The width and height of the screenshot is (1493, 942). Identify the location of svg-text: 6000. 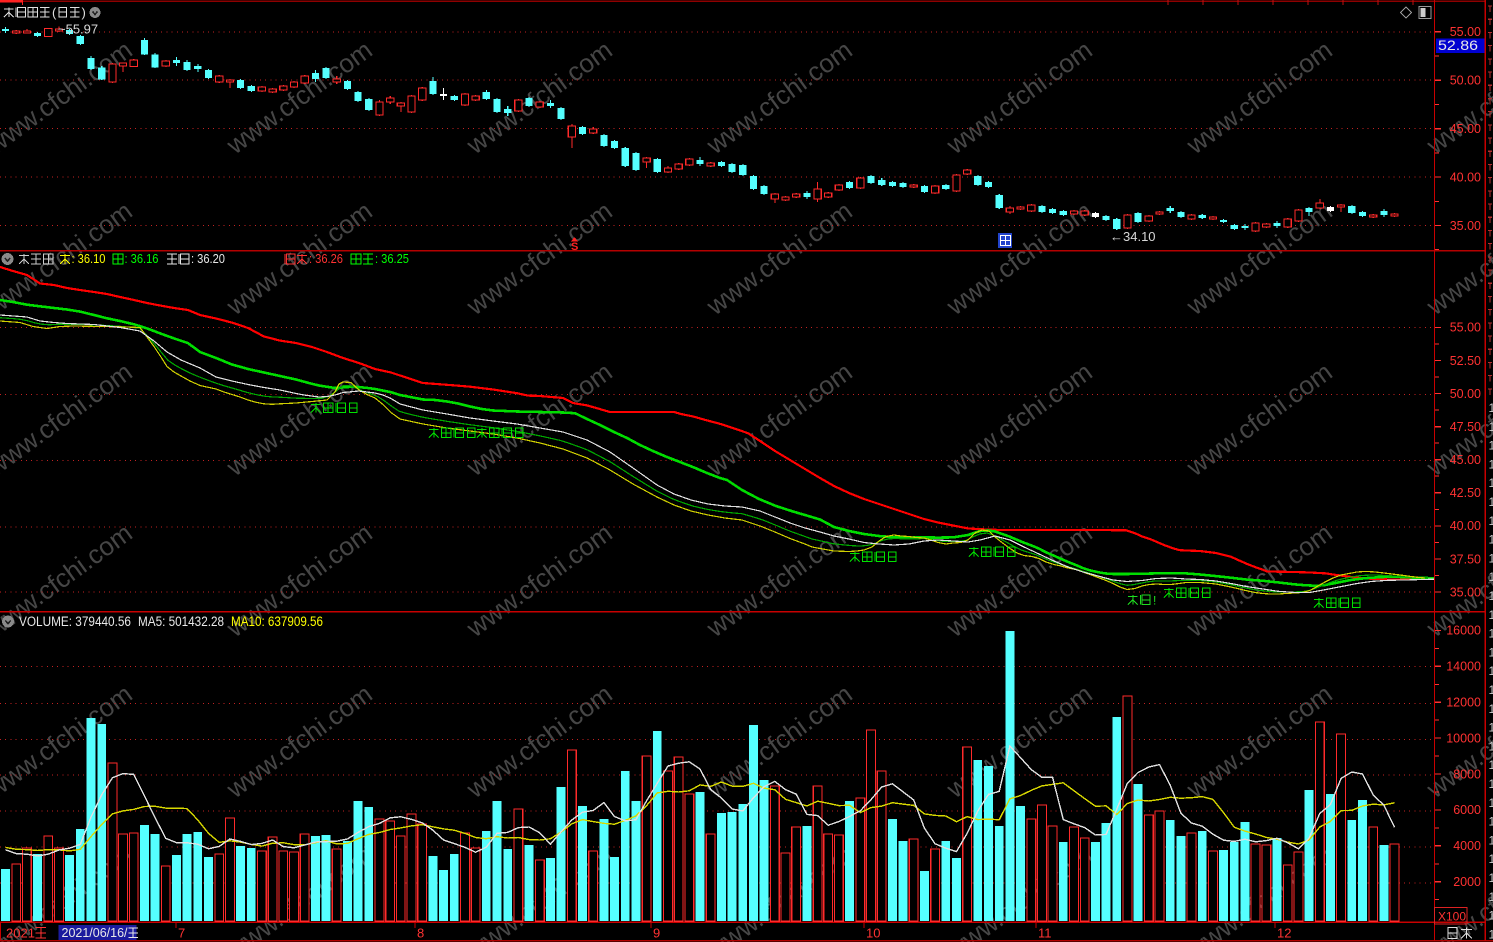
(1467, 810).